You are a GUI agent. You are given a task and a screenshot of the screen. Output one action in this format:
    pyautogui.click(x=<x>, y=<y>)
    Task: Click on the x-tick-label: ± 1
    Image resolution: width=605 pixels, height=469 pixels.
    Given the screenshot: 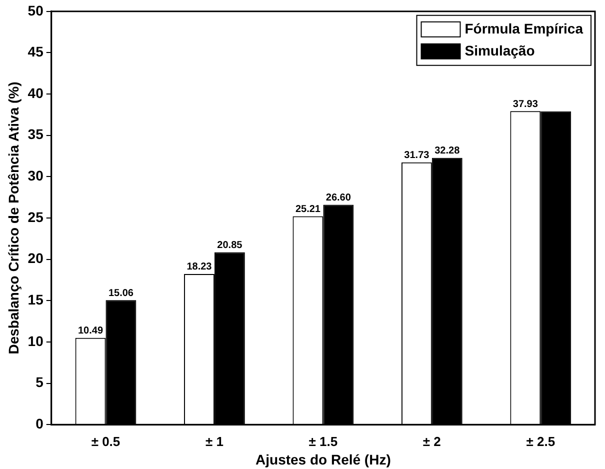 What is the action you would take?
    pyautogui.click(x=214, y=441)
    